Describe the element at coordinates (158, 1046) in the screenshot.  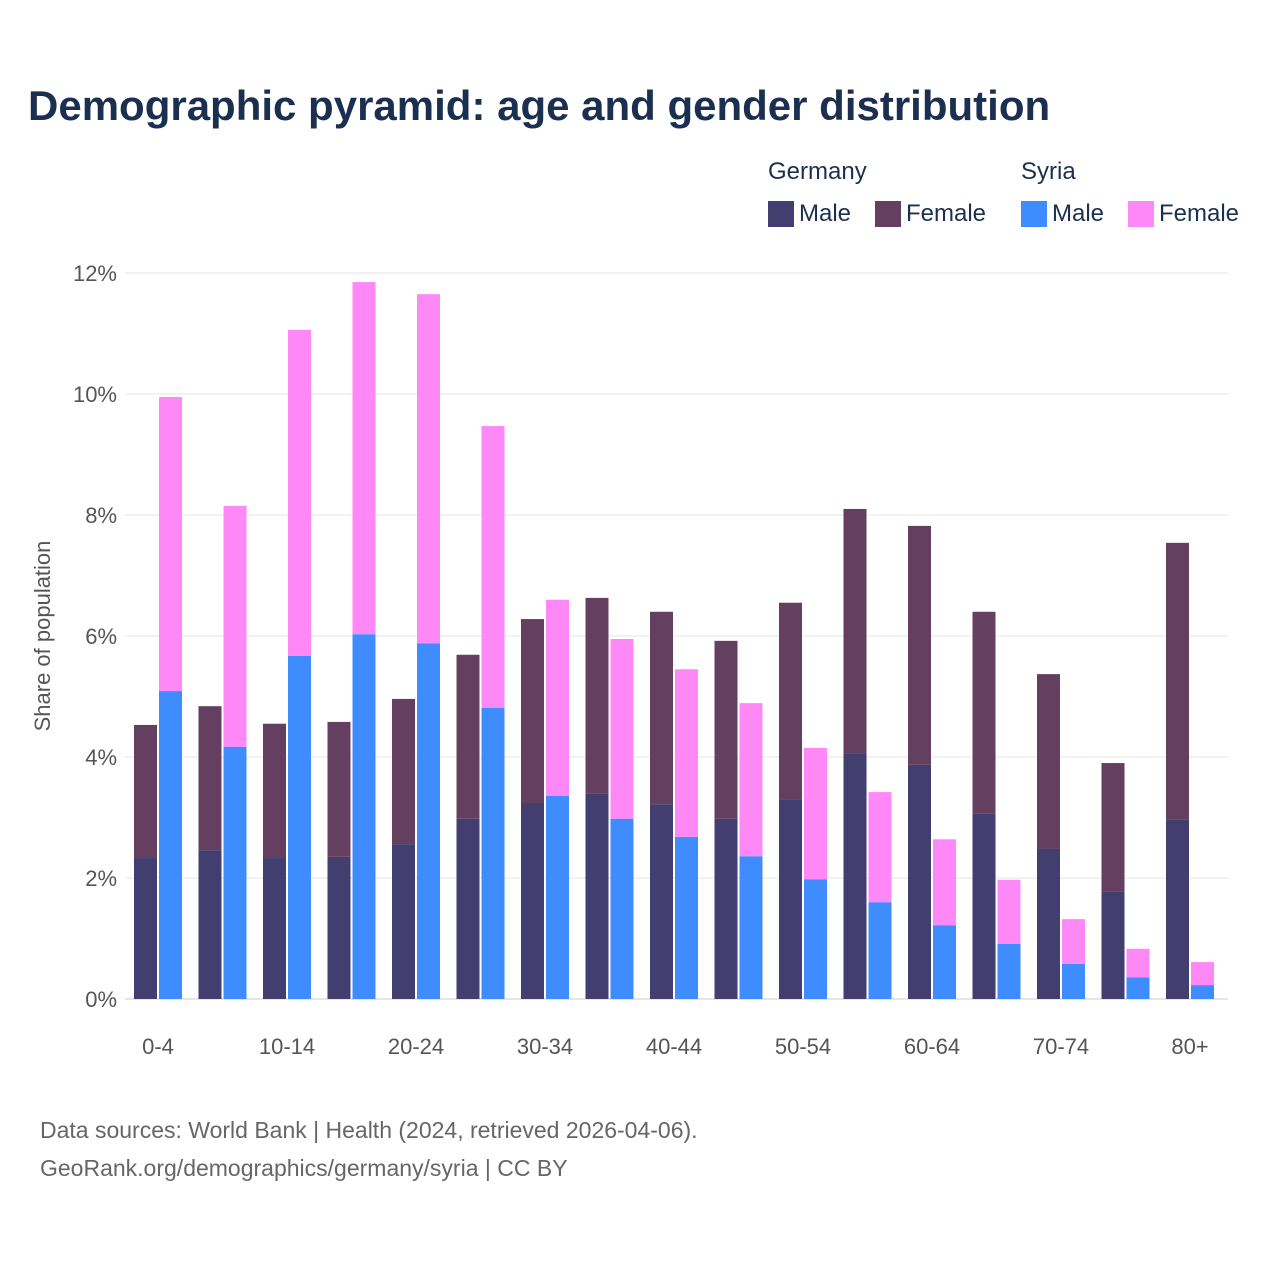
I see `x-tick-label: 0-4` at that location.